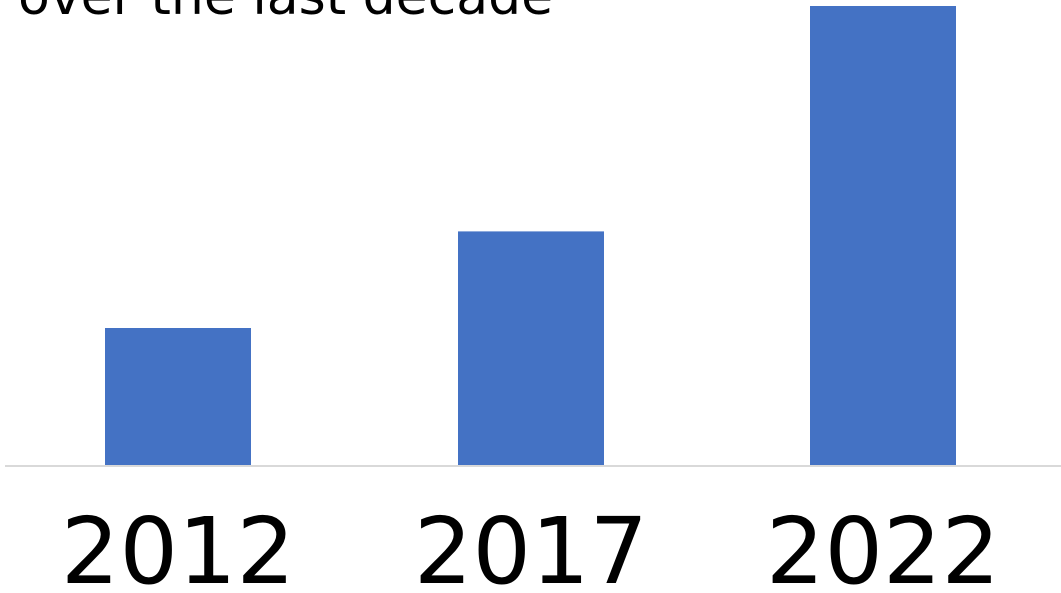  What do you see at coordinates (531, 348) in the screenshot?
I see `bar-2017` at bounding box center [531, 348].